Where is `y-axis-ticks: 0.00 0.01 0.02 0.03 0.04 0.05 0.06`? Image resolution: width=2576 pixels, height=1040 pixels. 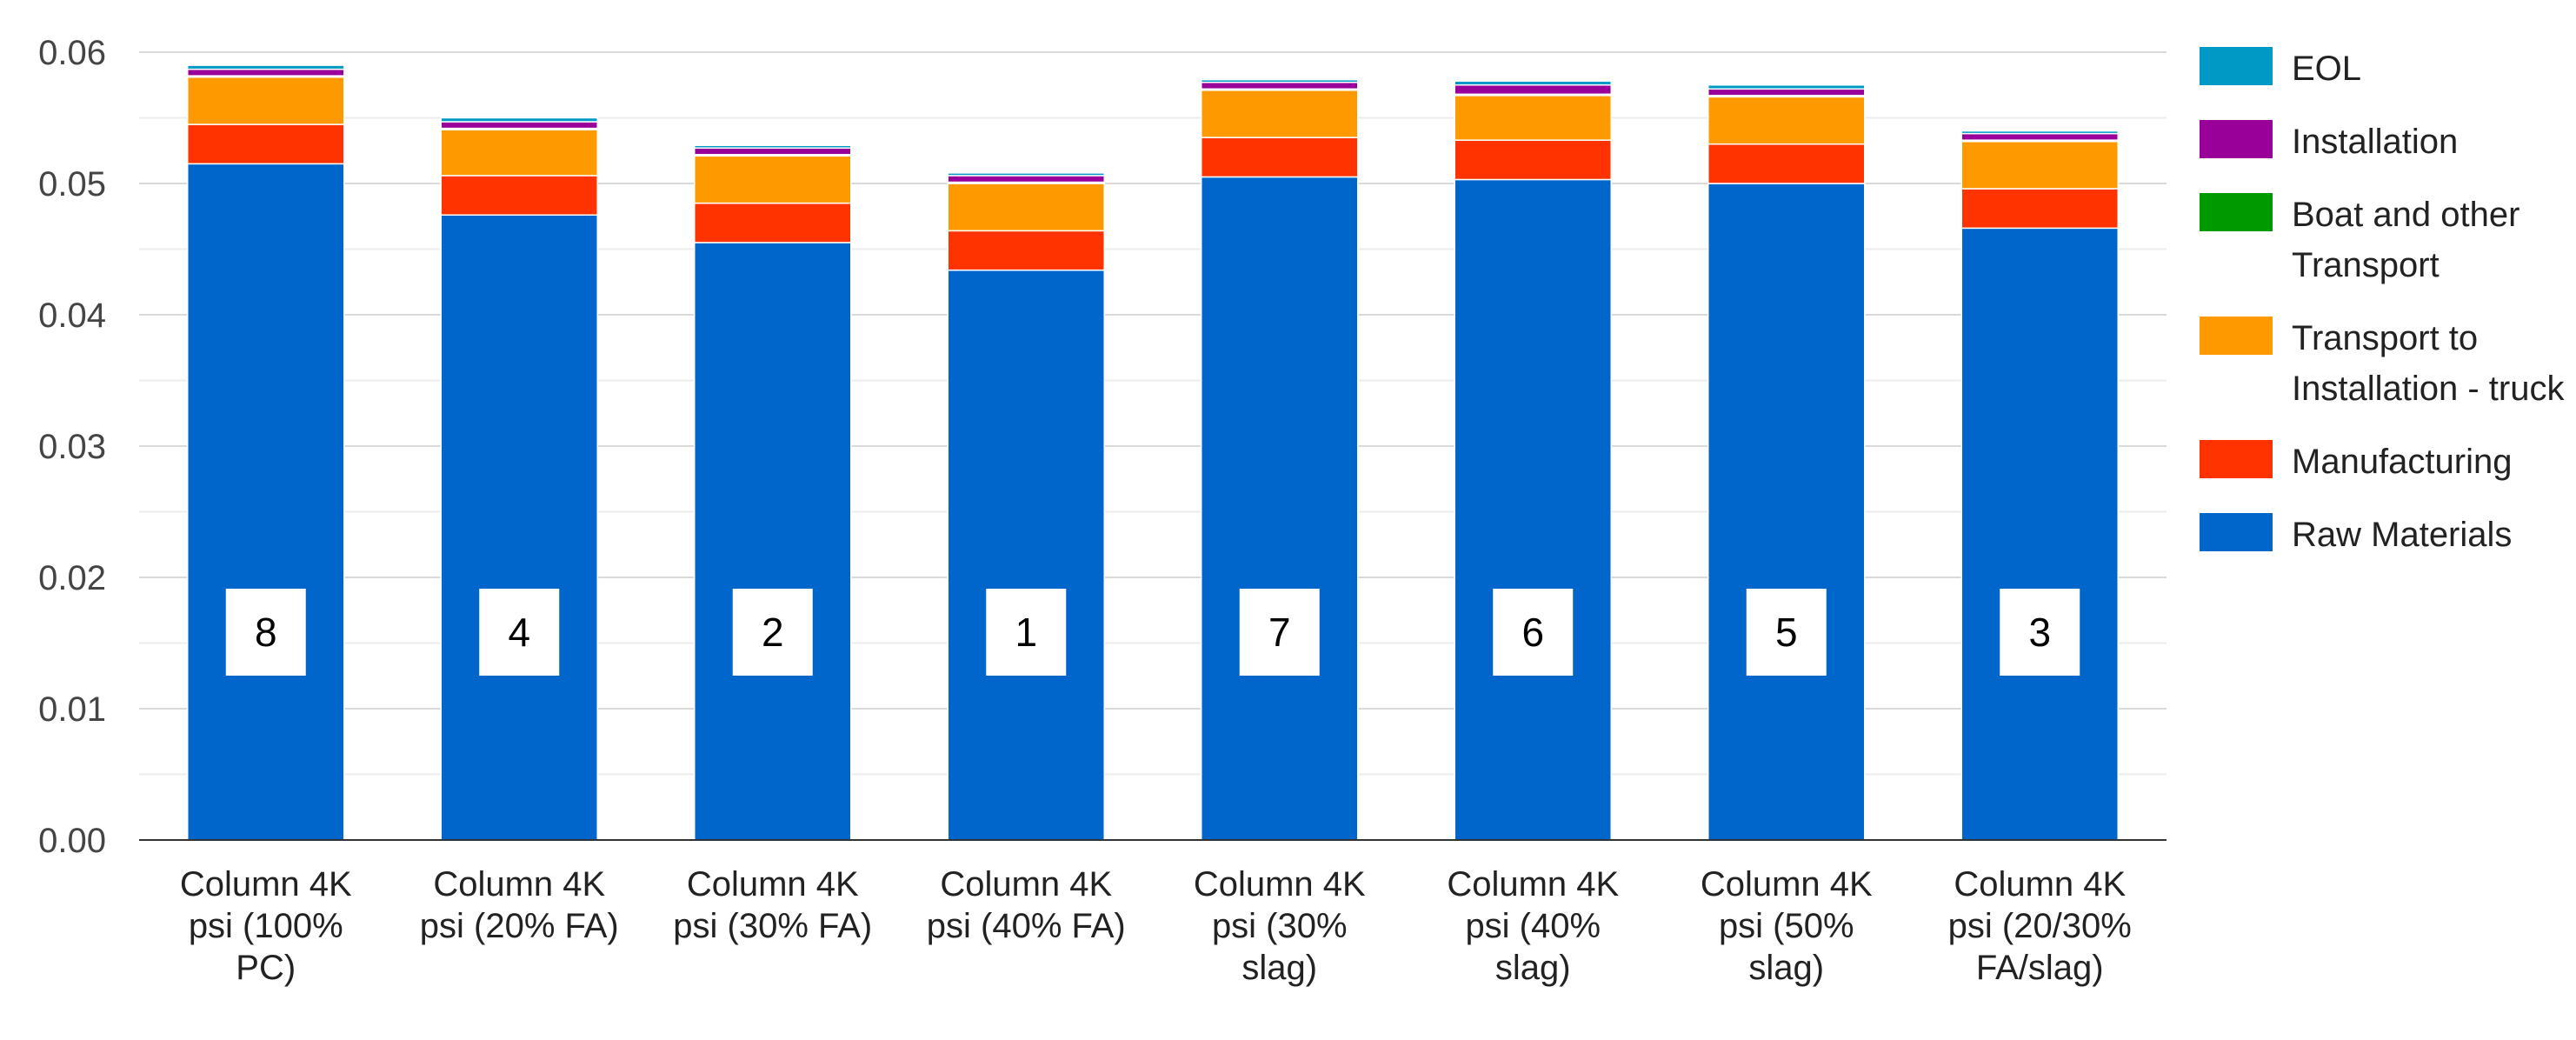
y-axis-ticks: 0.00 0.01 0.02 0.03 0.04 0.05 0.06 is located at coordinates (72, 447).